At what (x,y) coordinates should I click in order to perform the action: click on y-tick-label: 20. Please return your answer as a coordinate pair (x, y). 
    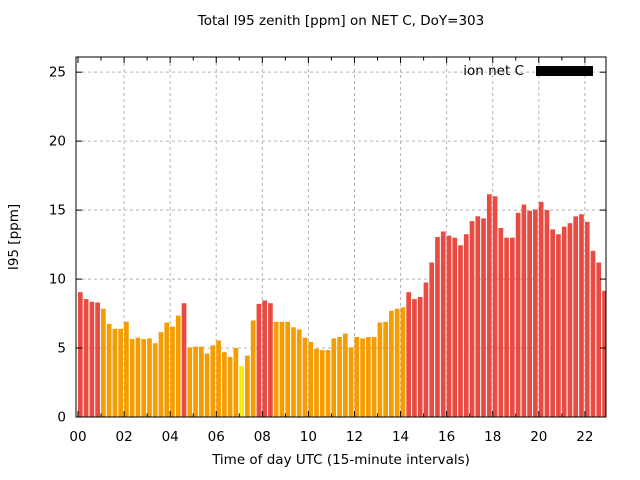
    Looking at the image, I should click on (57, 142).